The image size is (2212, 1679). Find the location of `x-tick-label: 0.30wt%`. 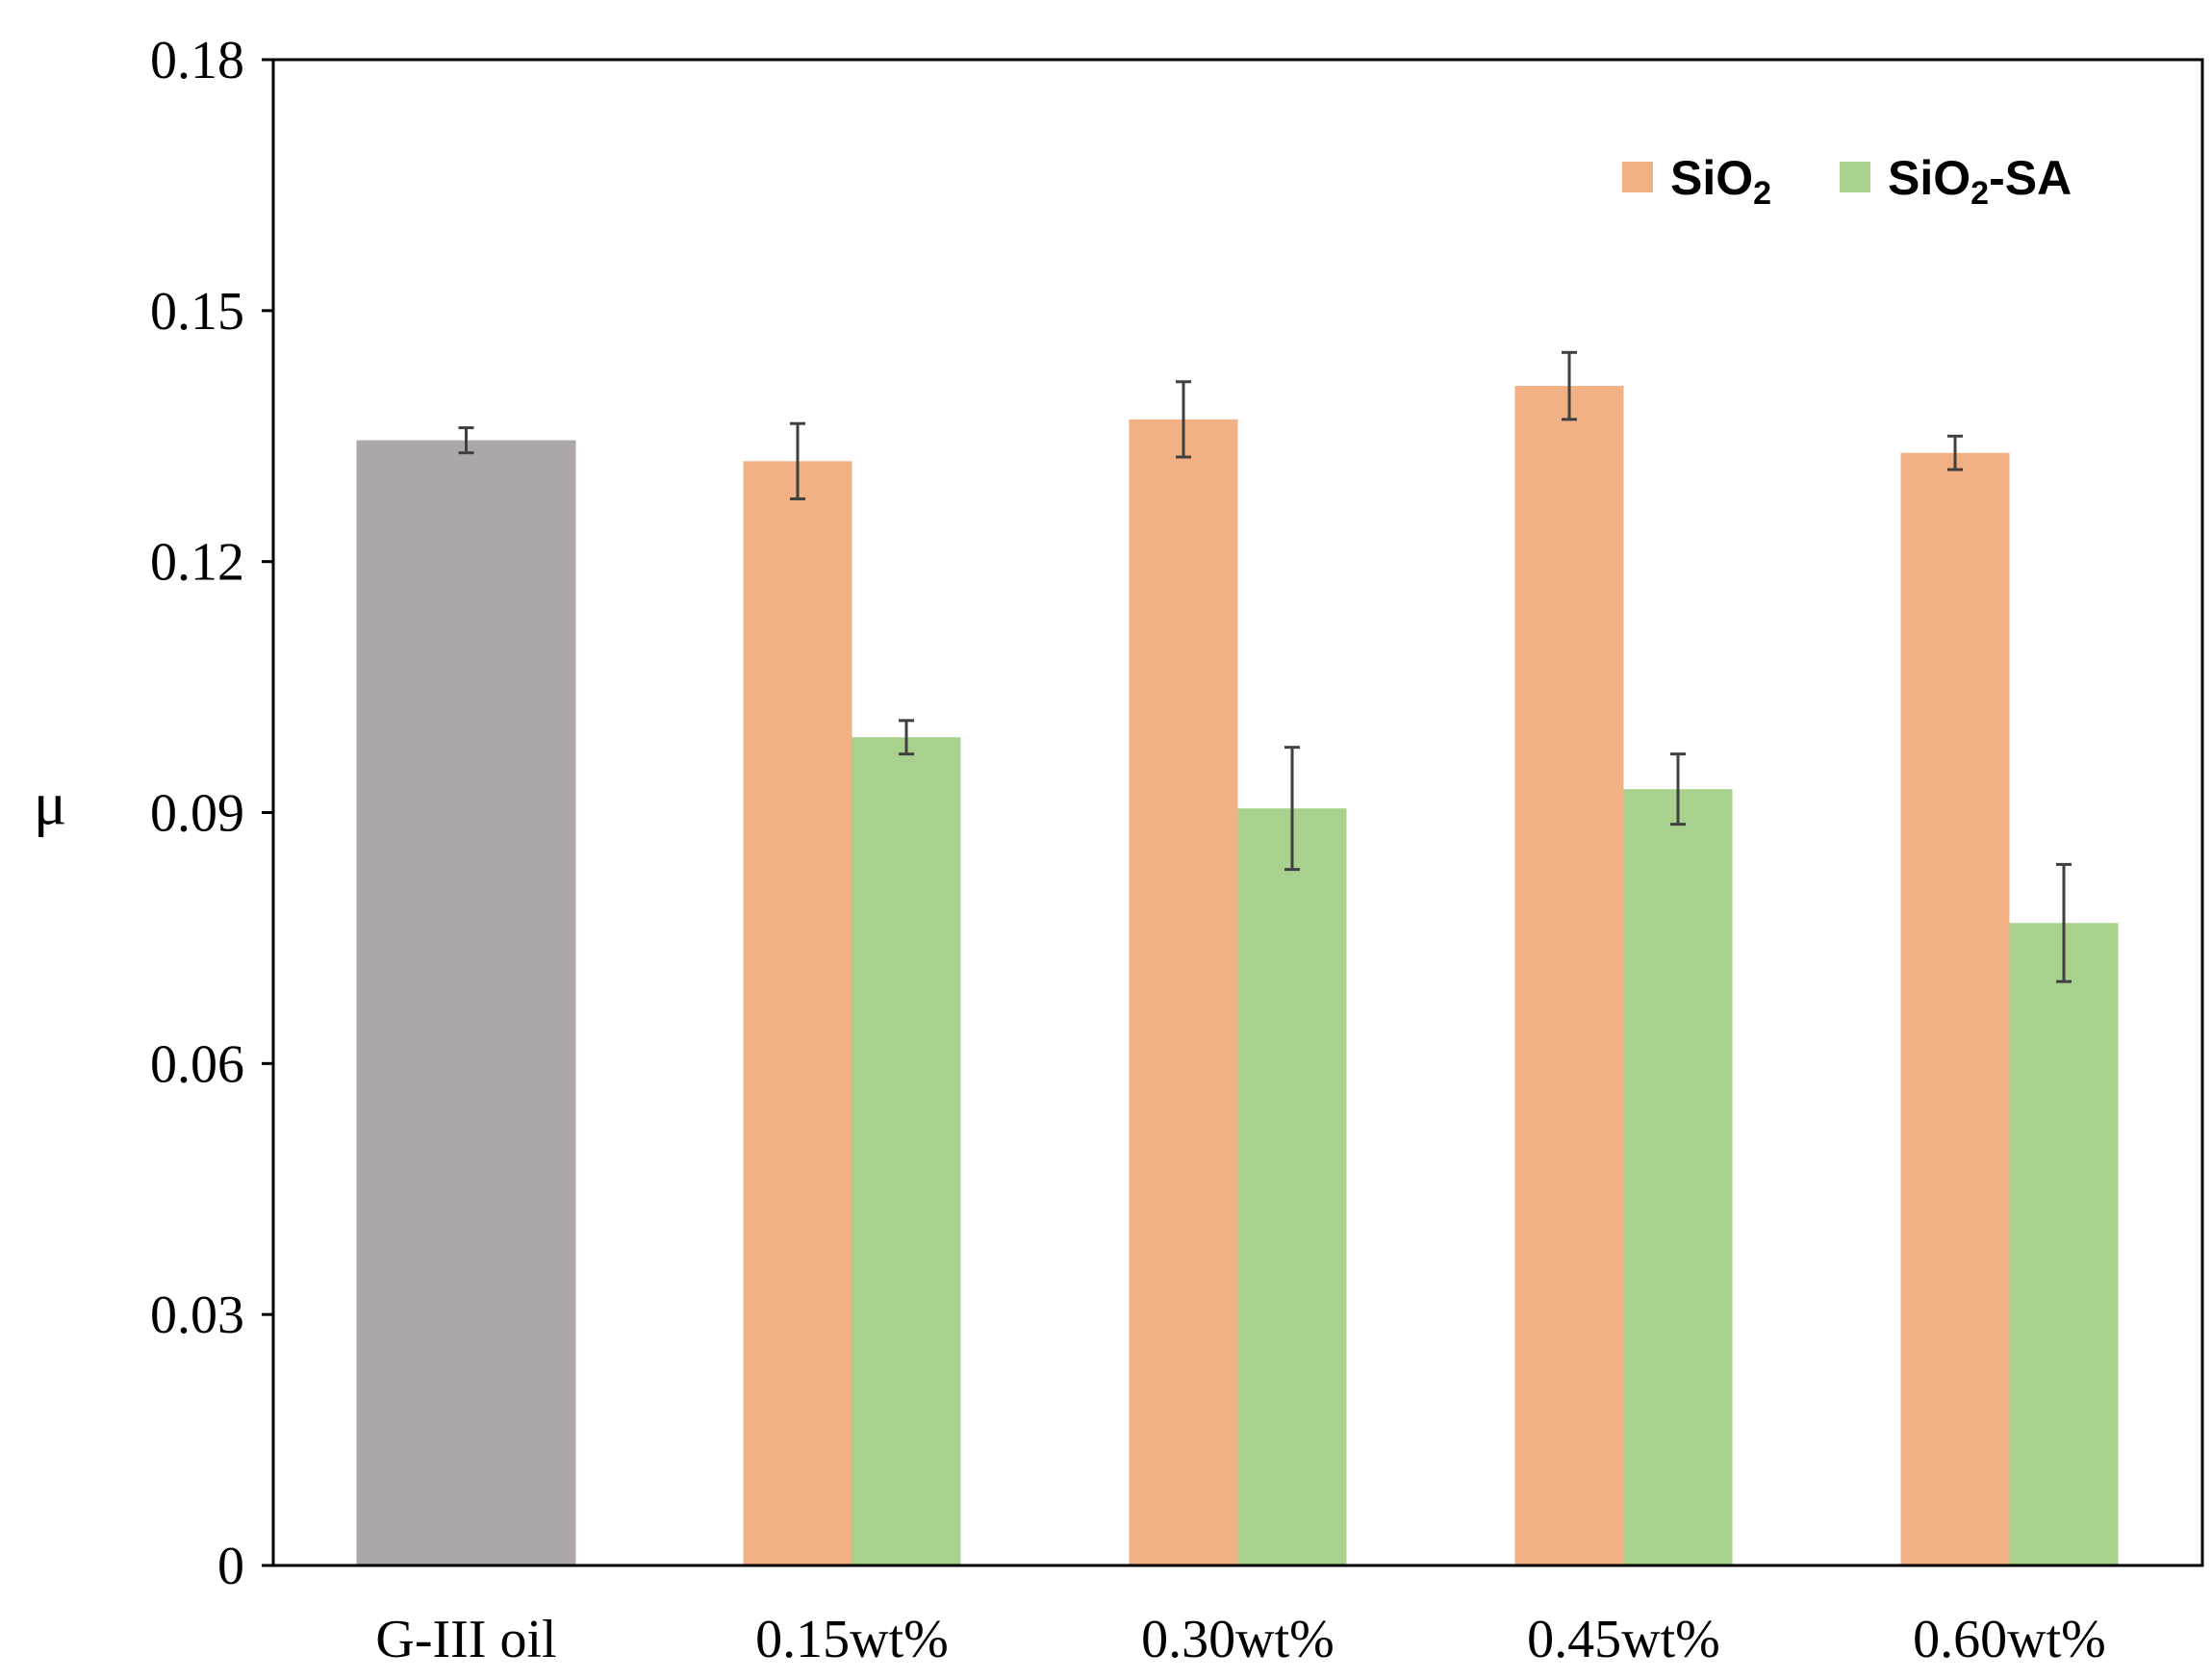

x-tick-label: 0.30wt% is located at coordinates (1238, 1639).